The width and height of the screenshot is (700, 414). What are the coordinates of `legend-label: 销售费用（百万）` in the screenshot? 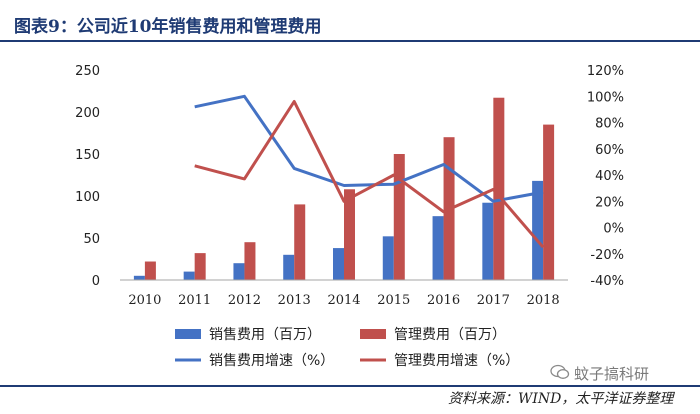 It's located at (265, 335).